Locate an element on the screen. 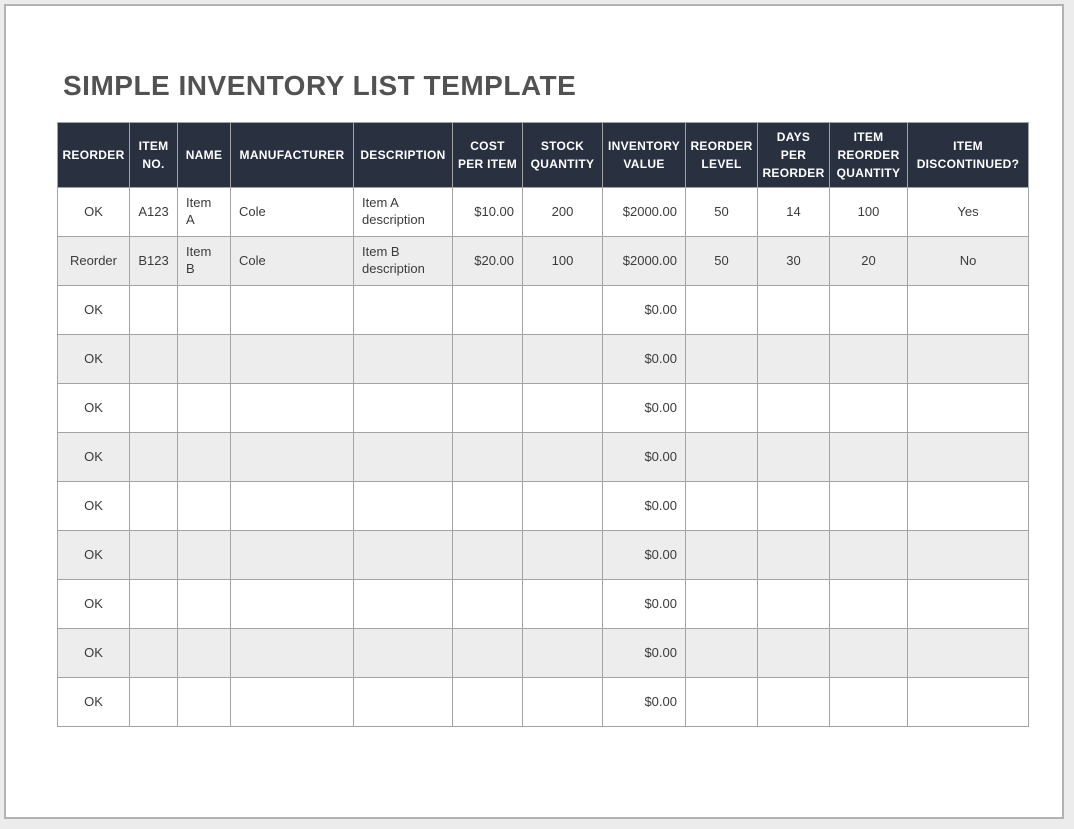 The image size is (1074, 829). cell-cost_per_item: $10.00 is located at coordinates (487, 212).